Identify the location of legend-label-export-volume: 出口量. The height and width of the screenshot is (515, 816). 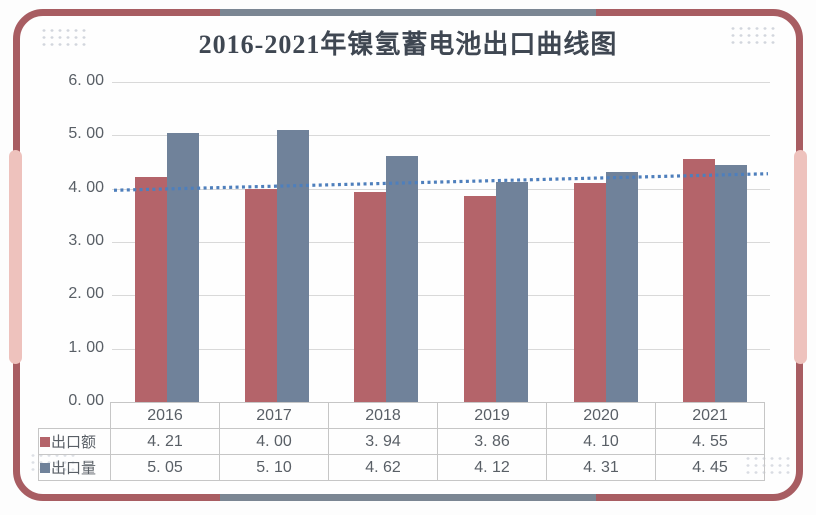
(74, 468).